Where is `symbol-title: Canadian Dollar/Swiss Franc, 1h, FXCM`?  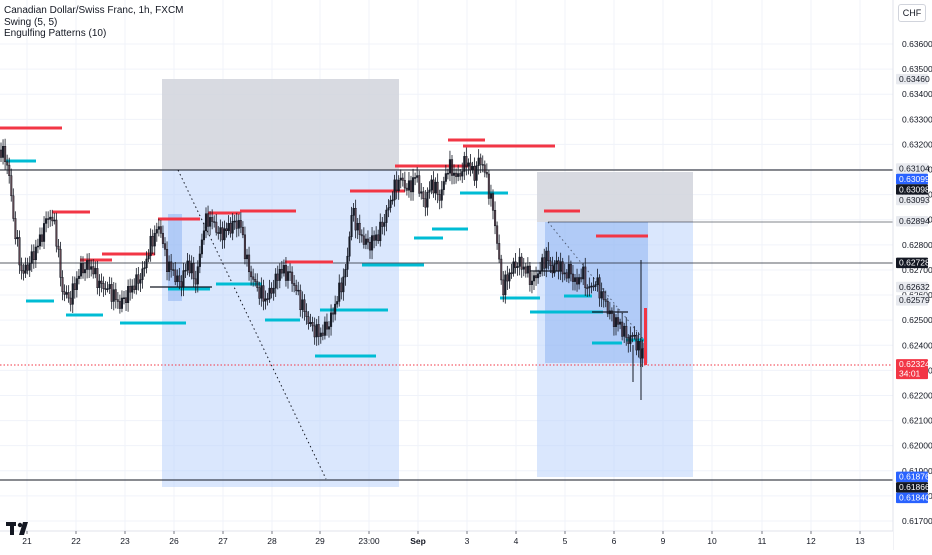 symbol-title: Canadian Dollar/Swiss Franc, 1h, FXCM is located at coordinates (94, 10).